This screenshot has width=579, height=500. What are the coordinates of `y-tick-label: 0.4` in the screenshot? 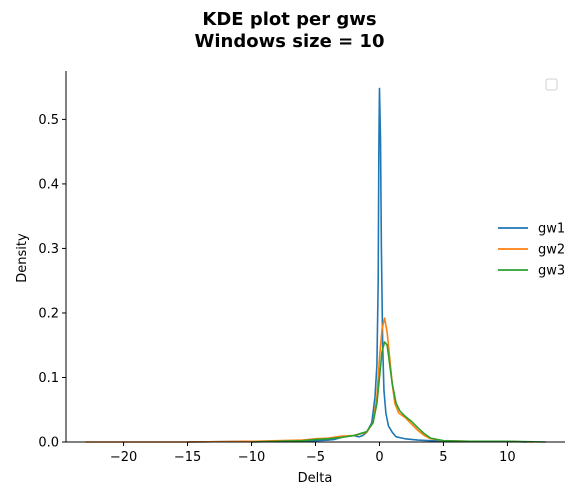 It's located at (48, 184).